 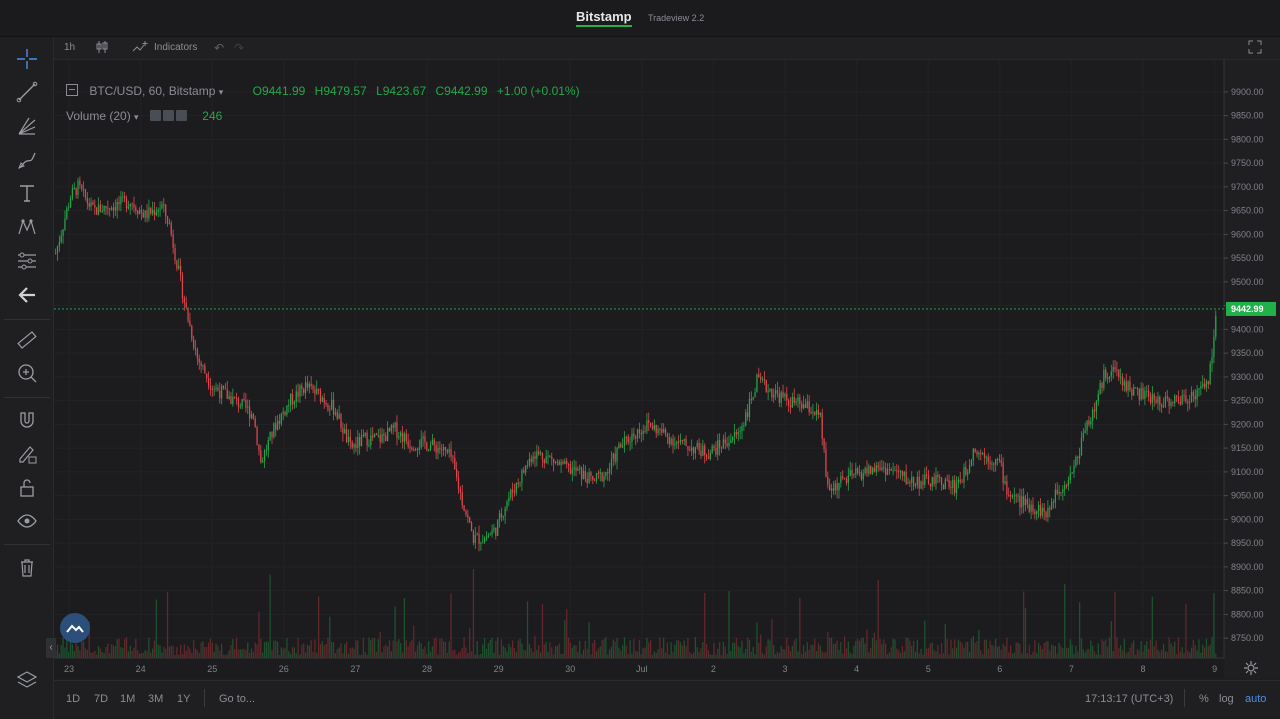 What do you see at coordinates (140, 48) in the screenshot?
I see `indicators-icon` at bounding box center [140, 48].